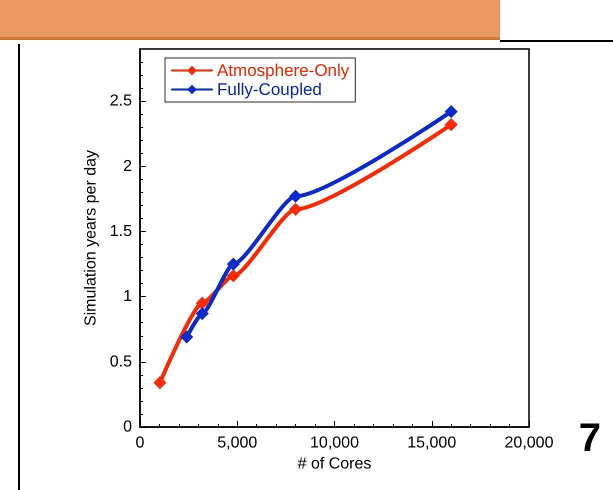 The width and height of the screenshot is (613, 490). I want to click on y-tick-label: 2, so click(127, 166).